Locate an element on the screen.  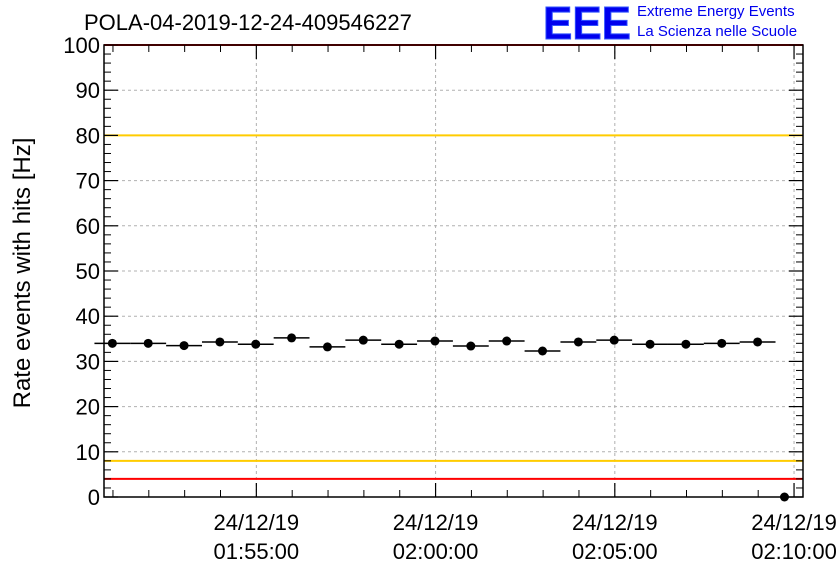
x-tick-label-time: 02:05:00 is located at coordinates (615, 551).